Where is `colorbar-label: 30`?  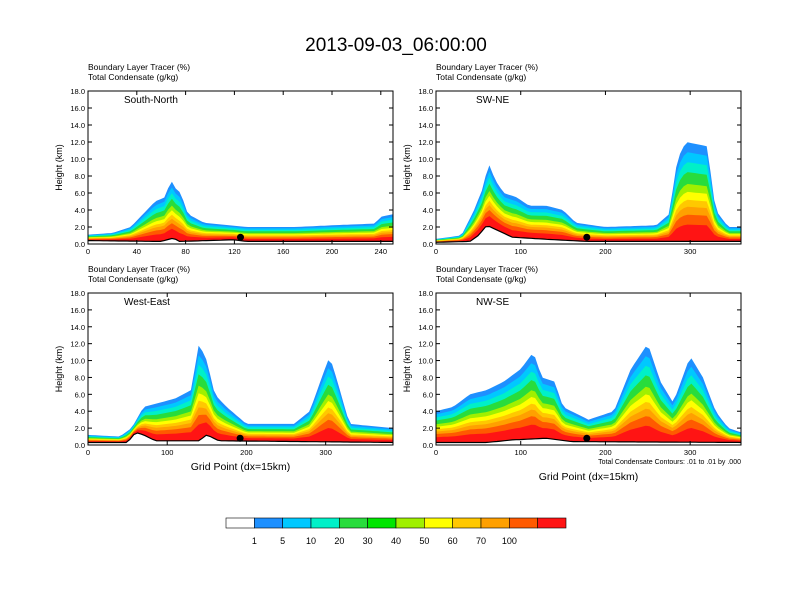 colorbar-label: 30 is located at coordinates (368, 541).